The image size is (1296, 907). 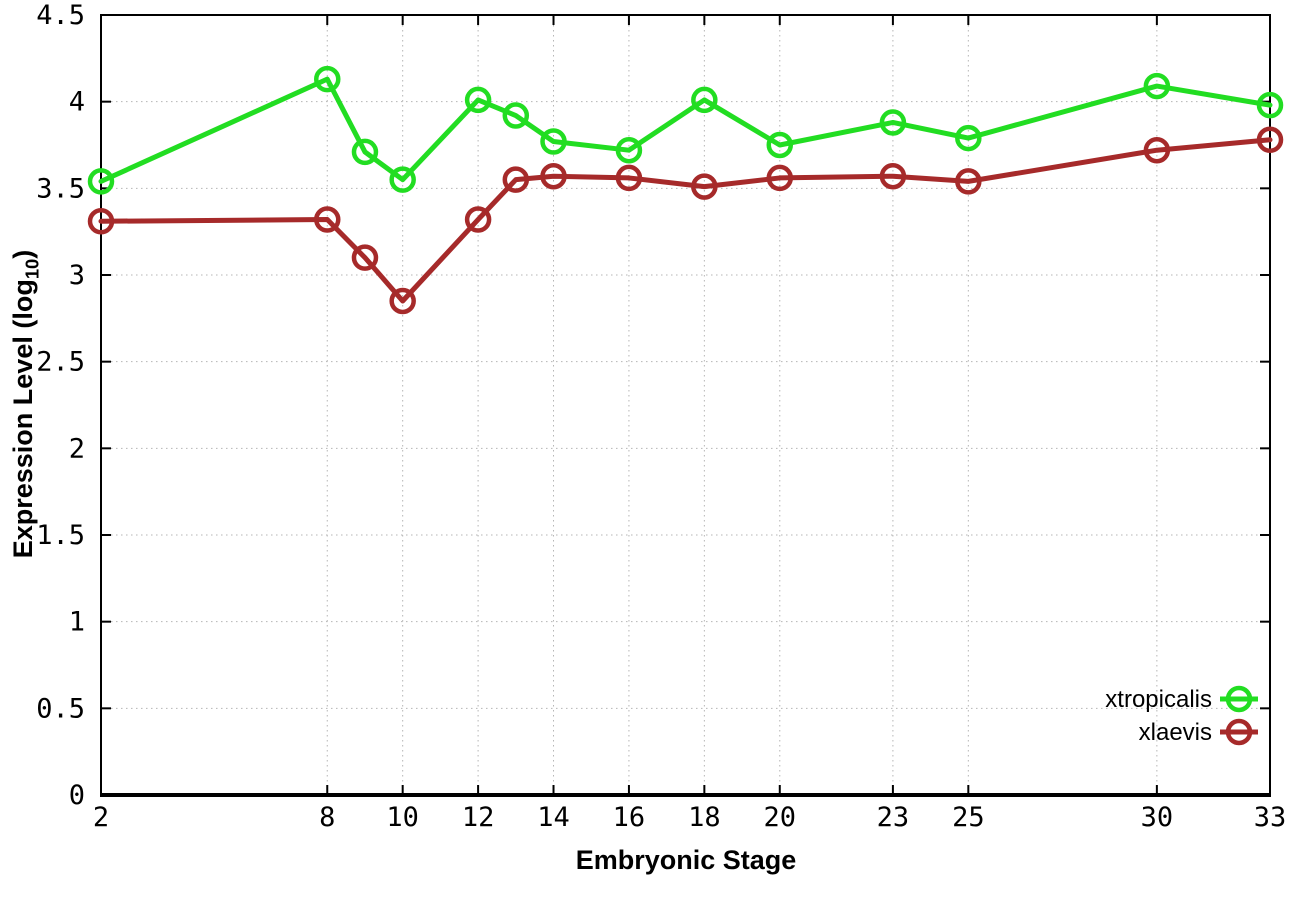 What do you see at coordinates (60, 708) in the screenshot?
I see `y-tick-label: 0.5` at bounding box center [60, 708].